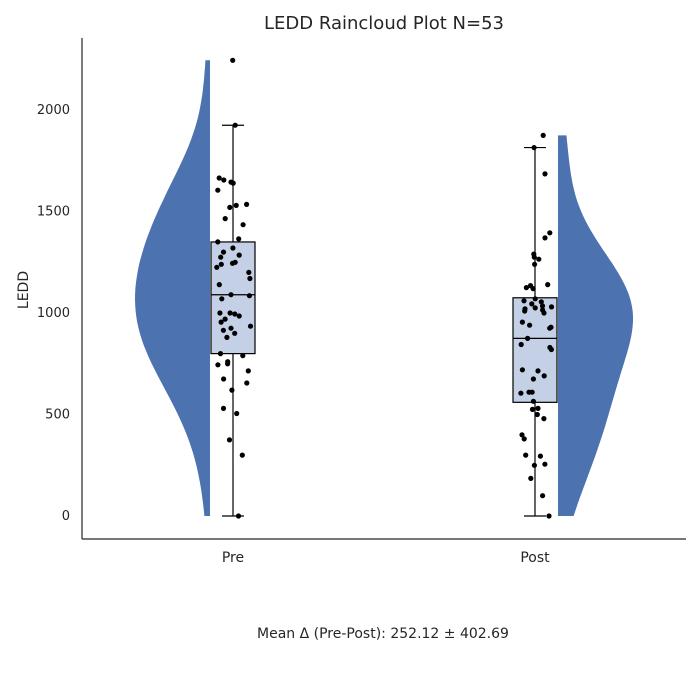 This screenshot has height=700, width=700. Describe the element at coordinates (53, 313) in the screenshot. I see `y-tick-label: 1000` at that location.